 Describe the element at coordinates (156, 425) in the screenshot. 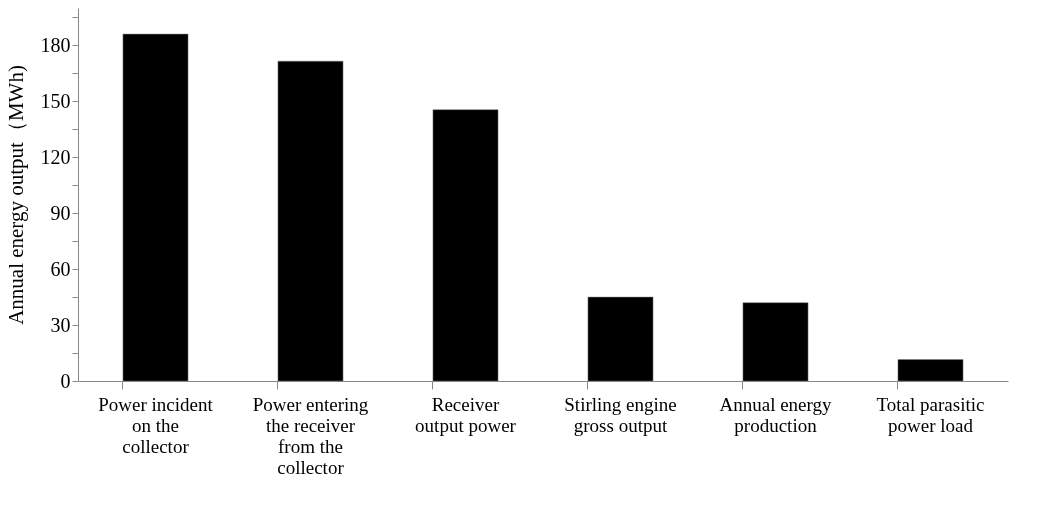

I see `x-tick-label: Power incident on the collector` at that location.